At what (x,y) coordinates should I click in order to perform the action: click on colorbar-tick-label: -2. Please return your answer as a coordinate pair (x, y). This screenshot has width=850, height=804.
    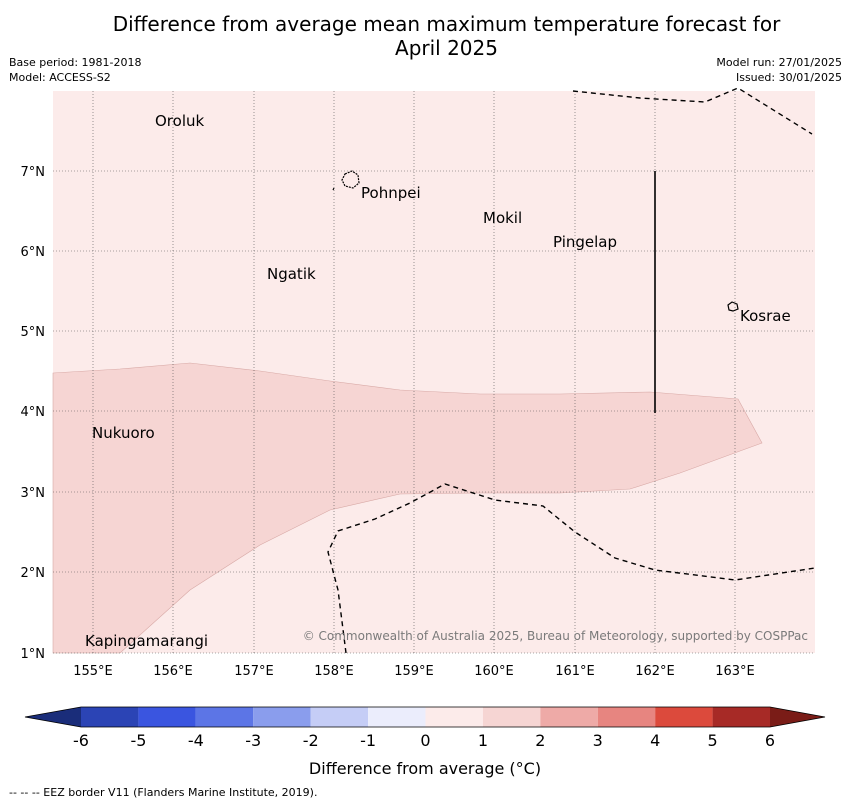
    Looking at the image, I should click on (311, 740).